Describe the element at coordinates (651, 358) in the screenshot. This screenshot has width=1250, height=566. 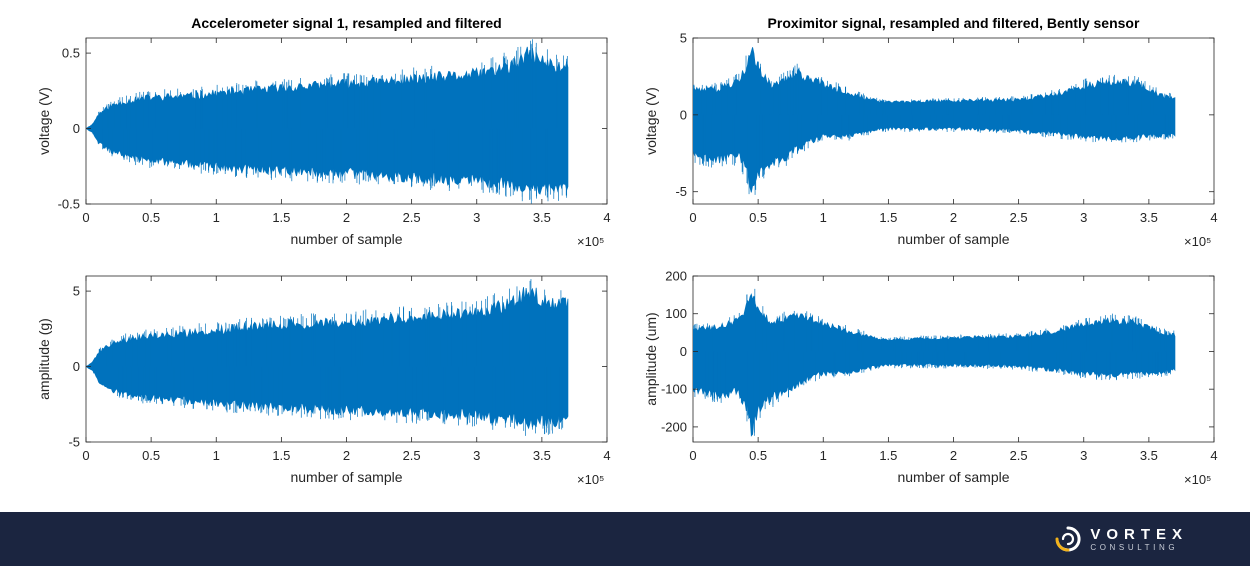
I see `y-axis-label: amplitude (um)` at that location.